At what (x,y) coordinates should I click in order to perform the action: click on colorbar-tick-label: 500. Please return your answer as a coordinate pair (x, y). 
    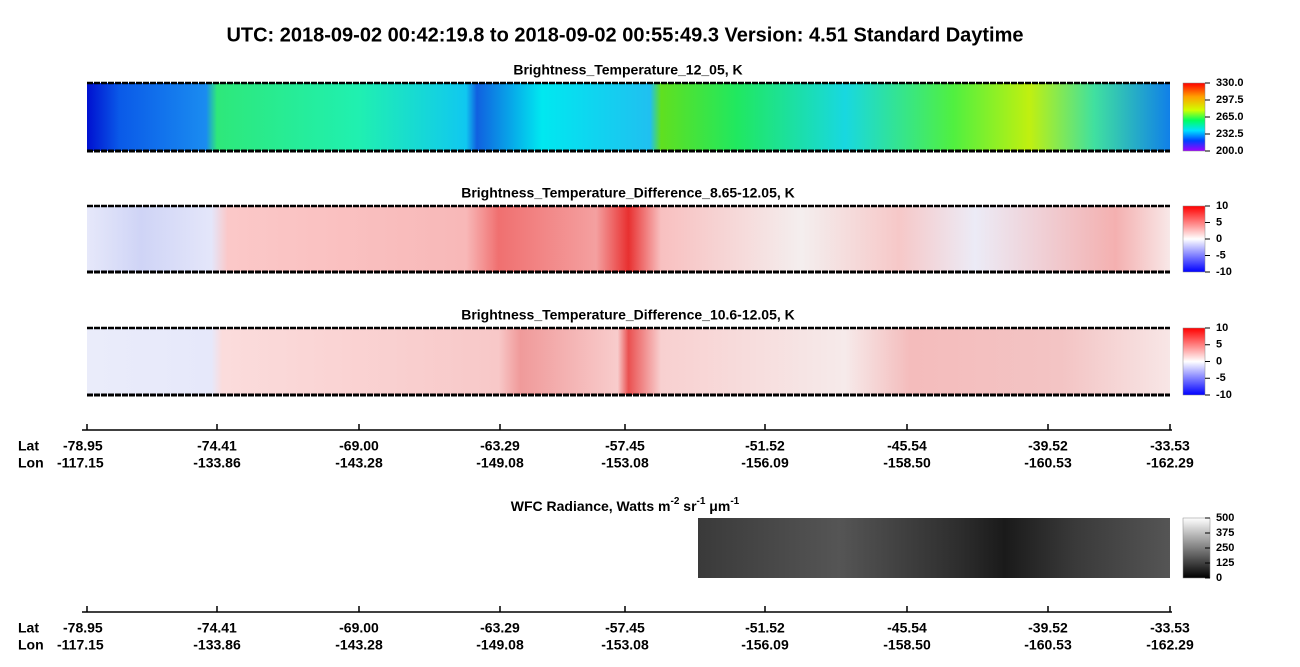
    Looking at the image, I should click on (1225, 518).